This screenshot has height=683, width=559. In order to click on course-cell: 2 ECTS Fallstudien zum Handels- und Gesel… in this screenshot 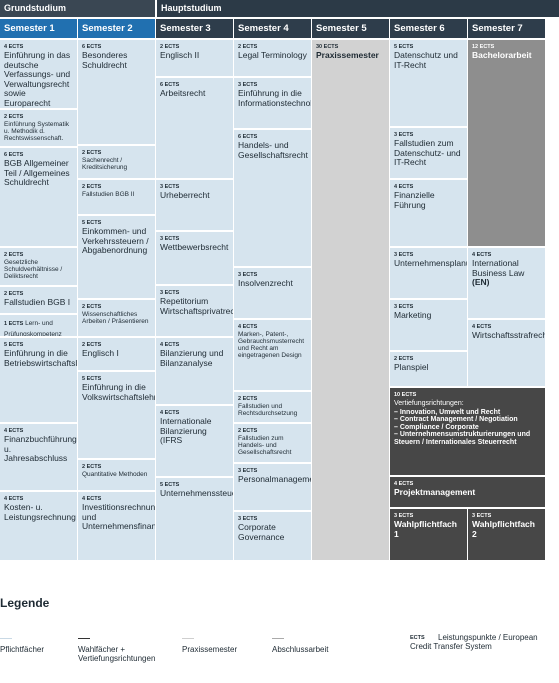, I will do `click(272, 443)`.